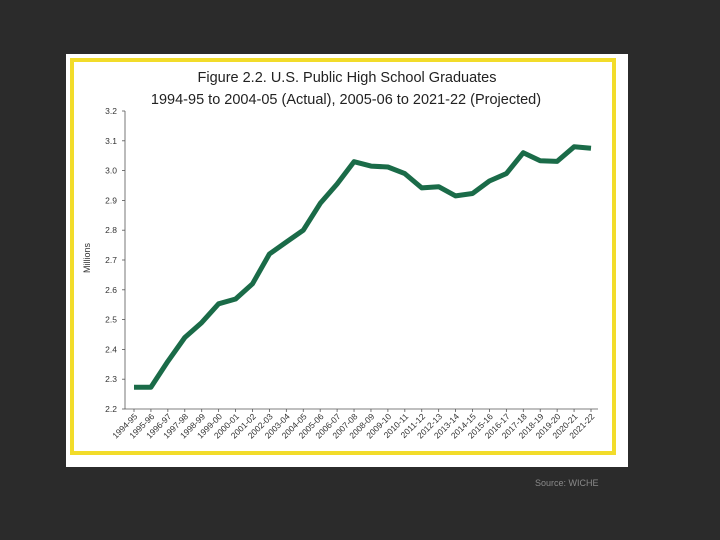 The height and width of the screenshot is (540, 720). What do you see at coordinates (87, 258) in the screenshot?
I see `y-axis-label: Millions` at bounding box center [87, 258].